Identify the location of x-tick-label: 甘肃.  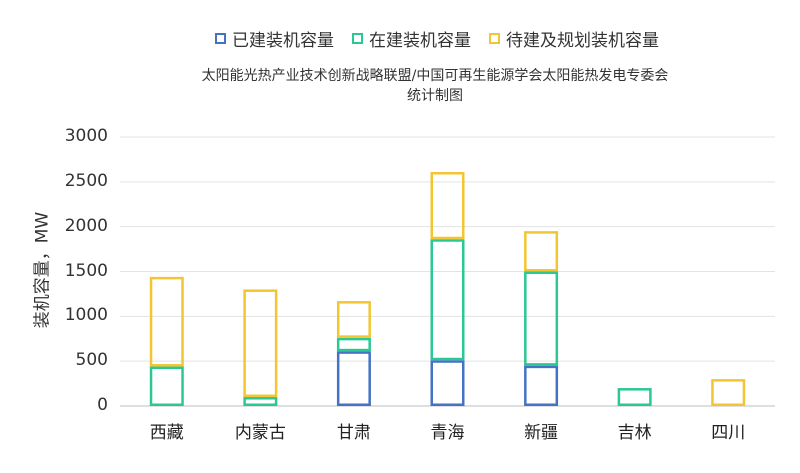
(353, 433).